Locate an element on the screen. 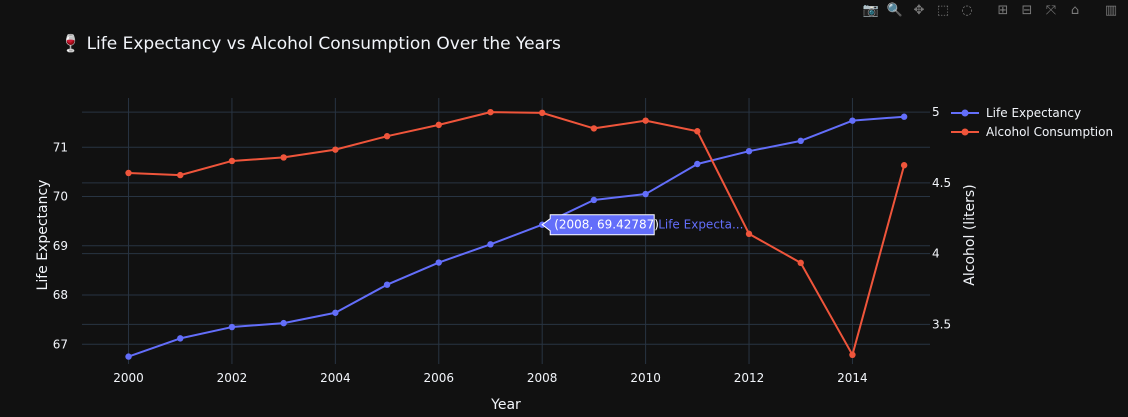 The height and width of the screenshot is (417, 1128). camera-icon: 📷 is located at coordinates (871, 10).